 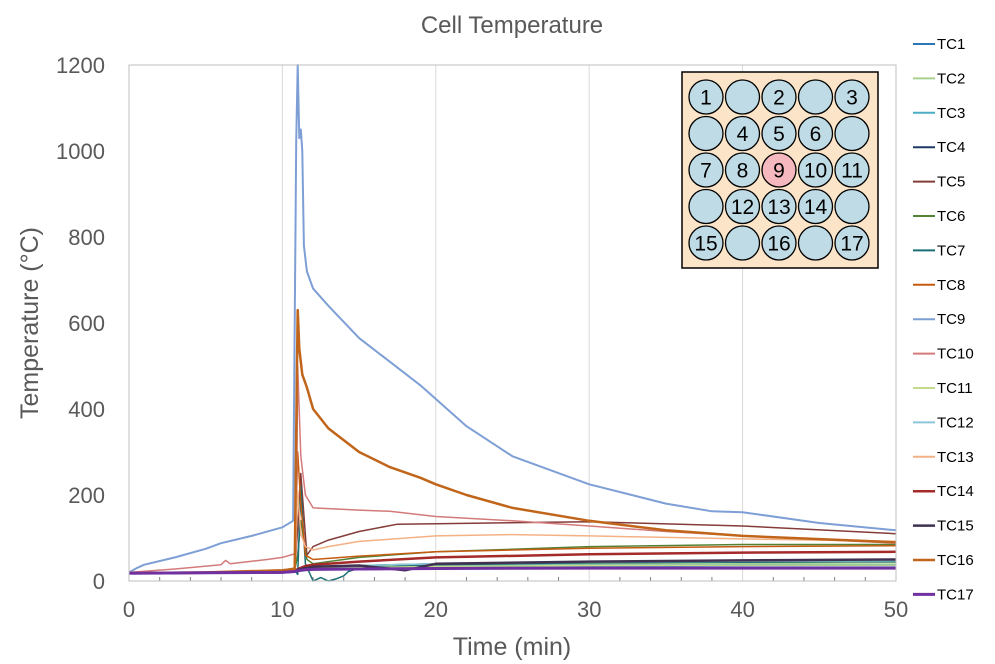 What do you see at coordinates (955, 422) in the screenshot?
I see `legend-label: TC12` at bounding box center [955, 422].